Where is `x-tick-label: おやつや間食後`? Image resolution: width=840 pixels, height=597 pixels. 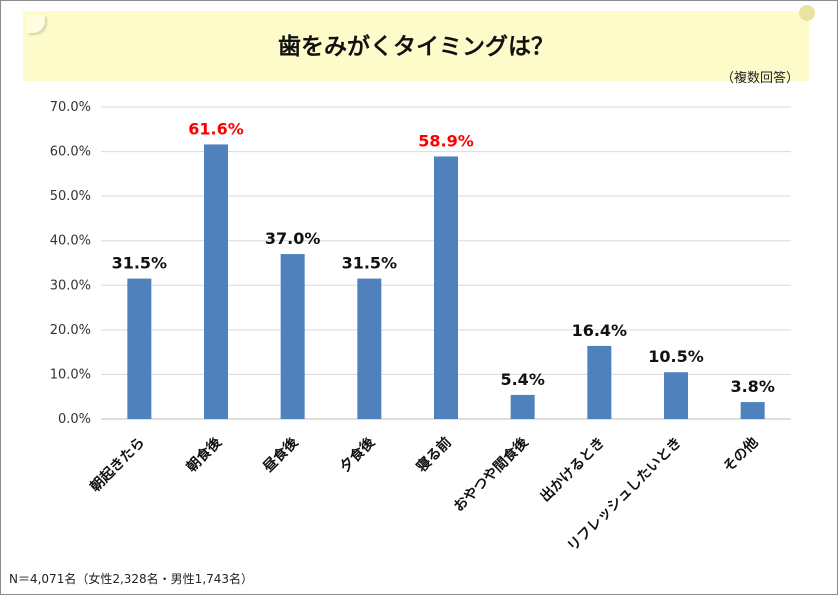 x-tick-label: おやつや間食後 is located at coordinates (491, 474).